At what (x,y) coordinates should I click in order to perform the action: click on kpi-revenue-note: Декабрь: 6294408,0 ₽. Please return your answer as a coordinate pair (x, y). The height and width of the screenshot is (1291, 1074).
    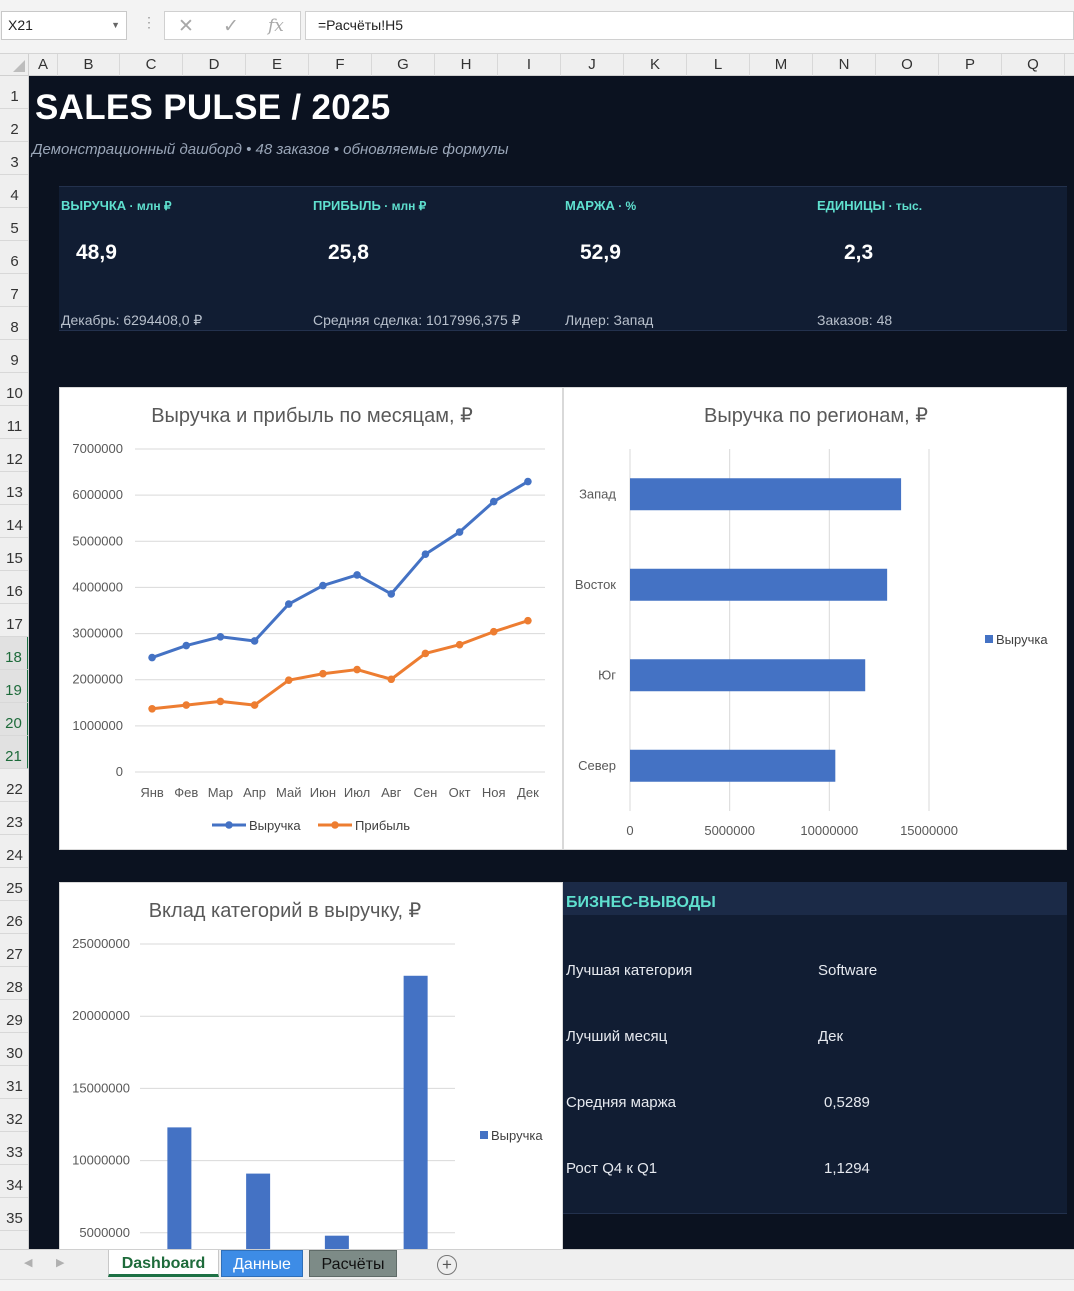
    Looking at the image, I should click on (132, 320).